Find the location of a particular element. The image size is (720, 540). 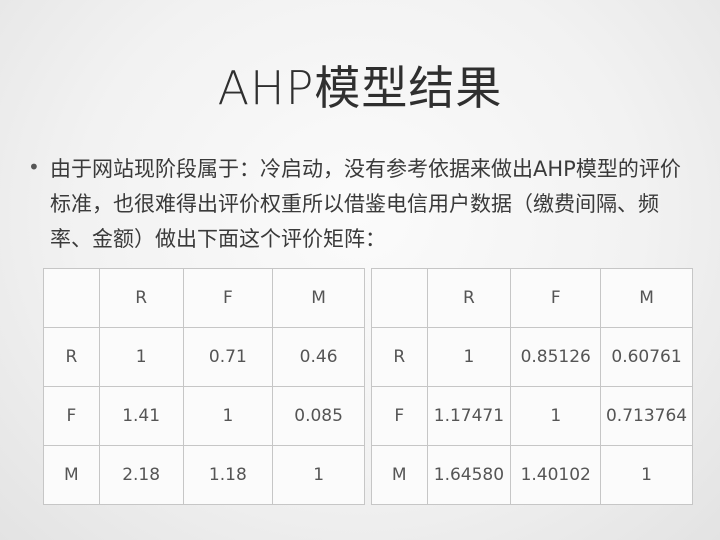

table-cell: 1.41 is located at coordinates (141, 416).